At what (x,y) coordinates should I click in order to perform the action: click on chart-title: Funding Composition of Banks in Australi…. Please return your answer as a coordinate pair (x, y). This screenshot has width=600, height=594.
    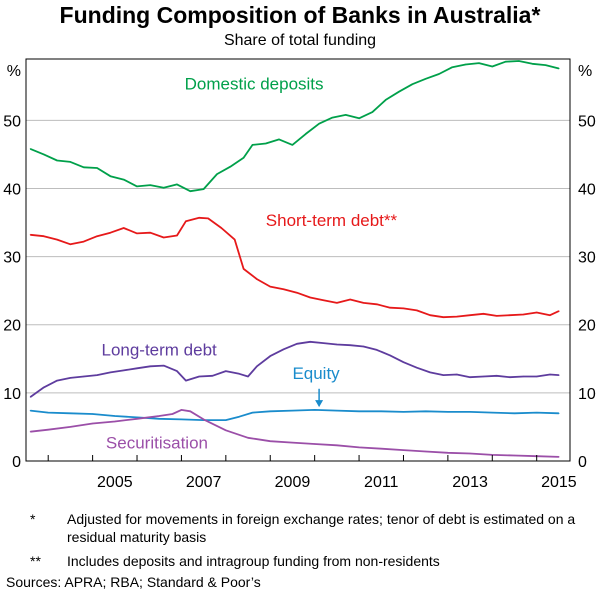
    Looking at the image, I should click on (300, 15).